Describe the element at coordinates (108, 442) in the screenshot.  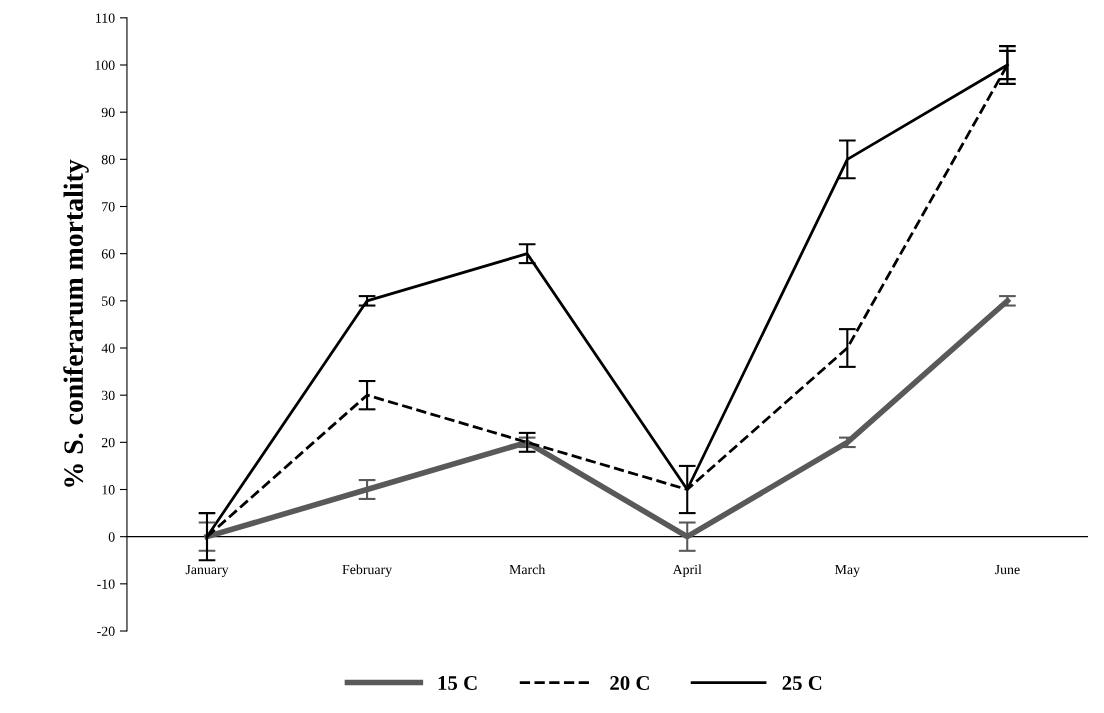
I see `y-tick-label: 20` at that location.